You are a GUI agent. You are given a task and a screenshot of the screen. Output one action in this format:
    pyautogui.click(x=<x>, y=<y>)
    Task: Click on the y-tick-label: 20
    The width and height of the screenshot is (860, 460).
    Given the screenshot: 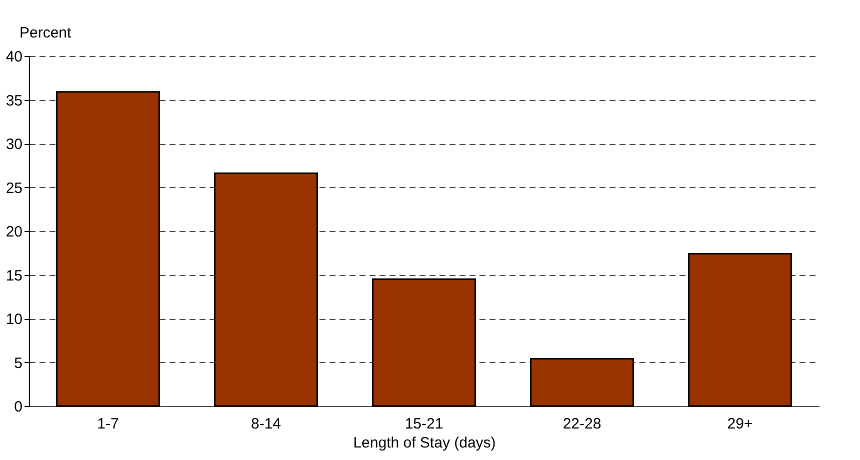 What is the action you would take?
    pyautogui.click(x=14, y=232)
    